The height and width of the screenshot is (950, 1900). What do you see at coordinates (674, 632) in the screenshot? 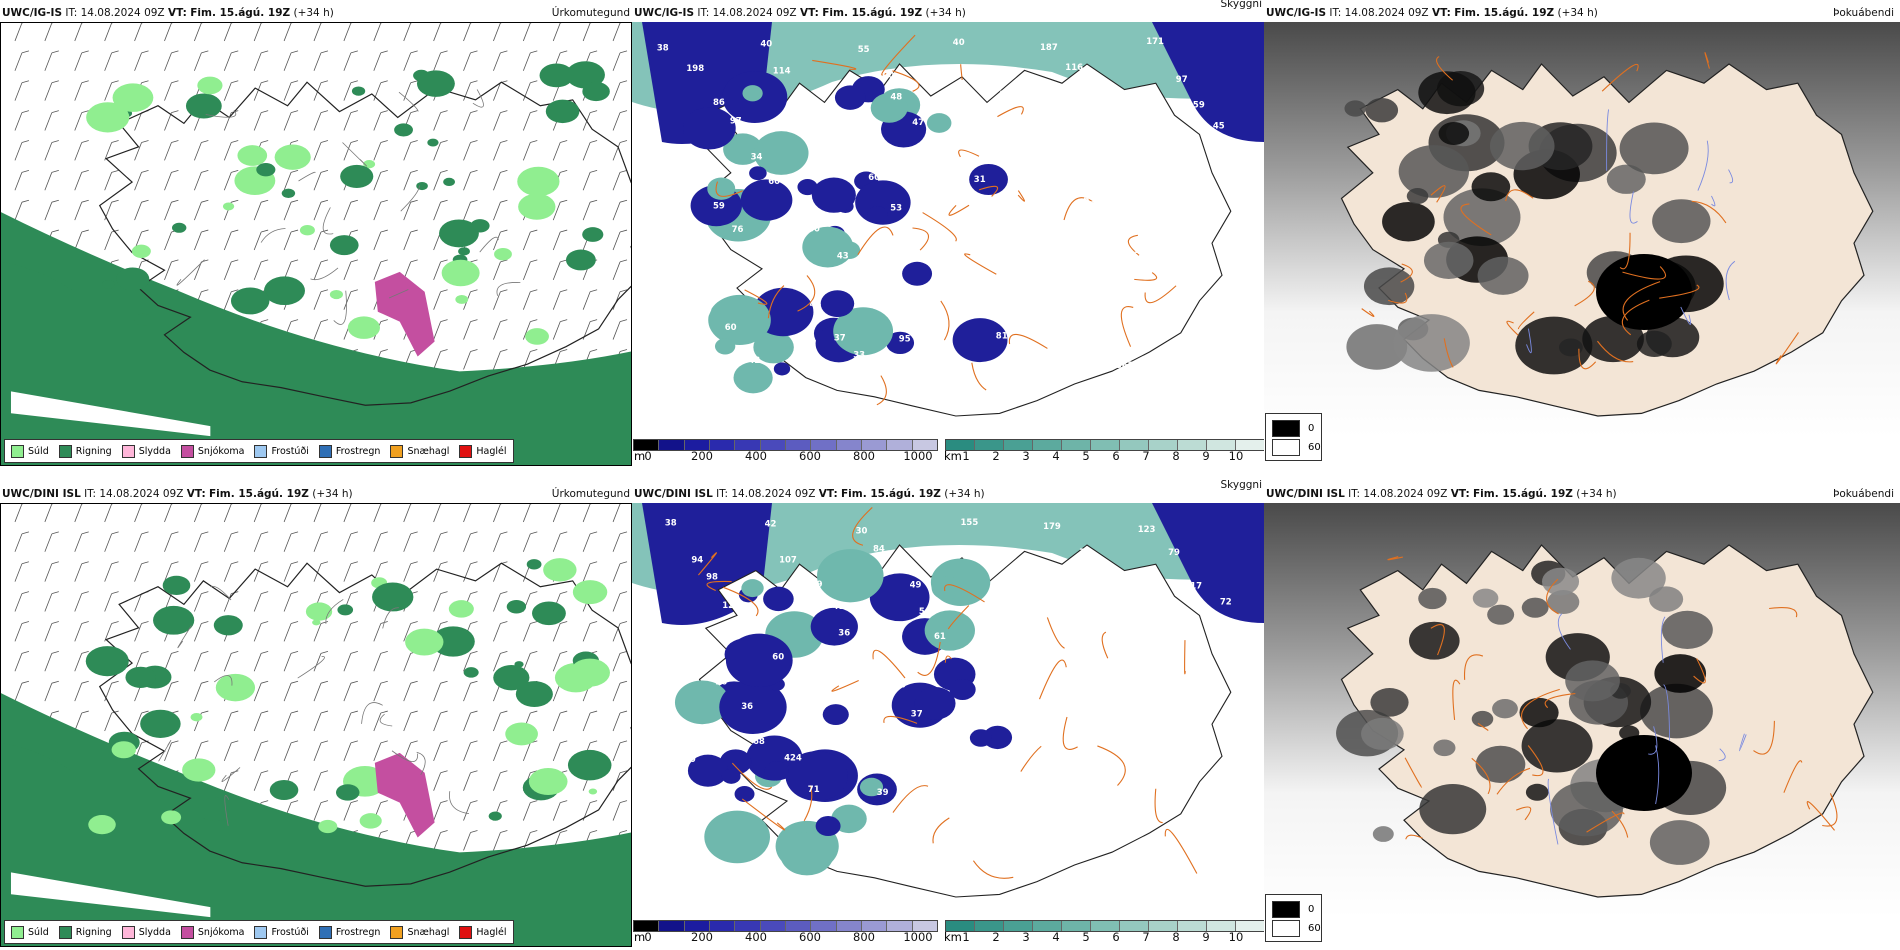
I see `visibility-value-label: 67` at bounding box center [674, 632].